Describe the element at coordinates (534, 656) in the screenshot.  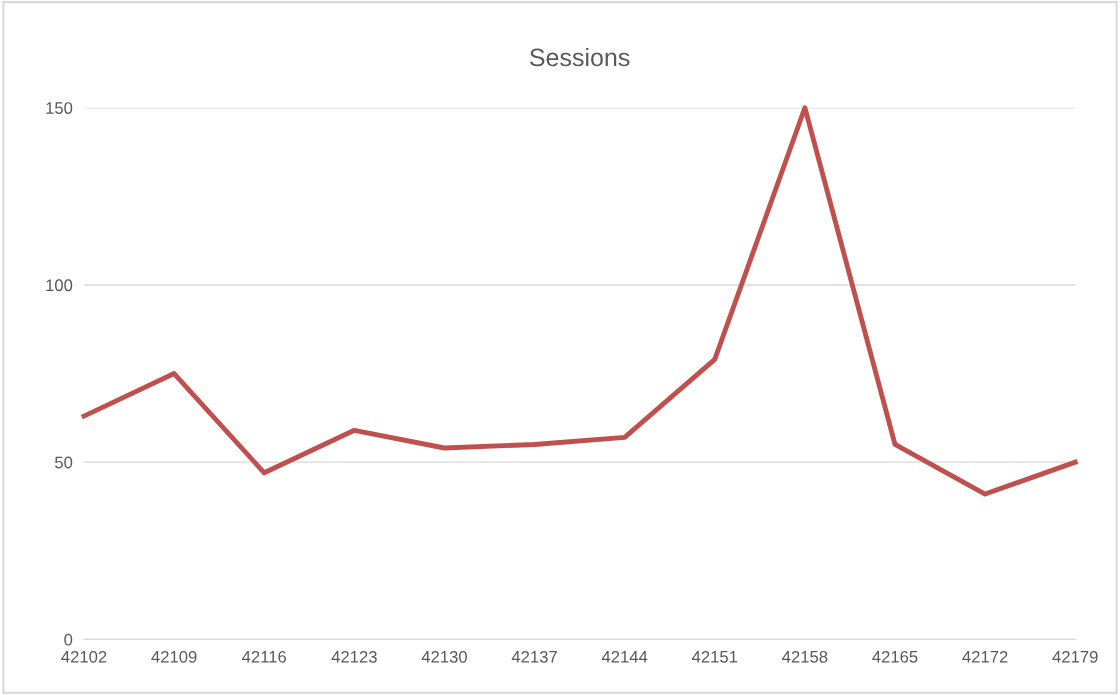
I see `x-tick-label: 42137` at that location.